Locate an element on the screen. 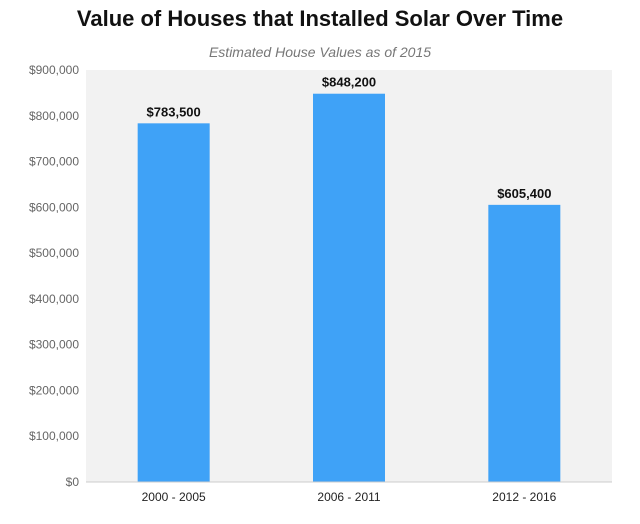 The width and height of the screenshot is (640, 524). x-tick-label: 2000 - 2005 is located at coordinates (174, 497).